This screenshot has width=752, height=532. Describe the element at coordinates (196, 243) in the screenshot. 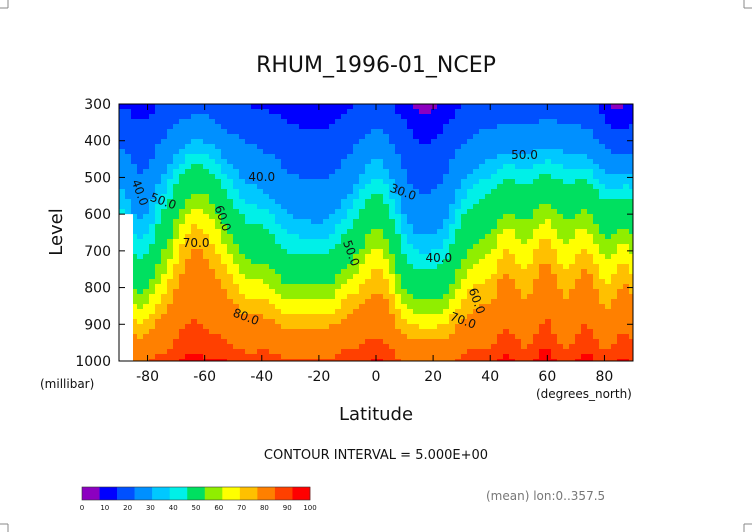

I see `contour-label: 70.0` at that location.